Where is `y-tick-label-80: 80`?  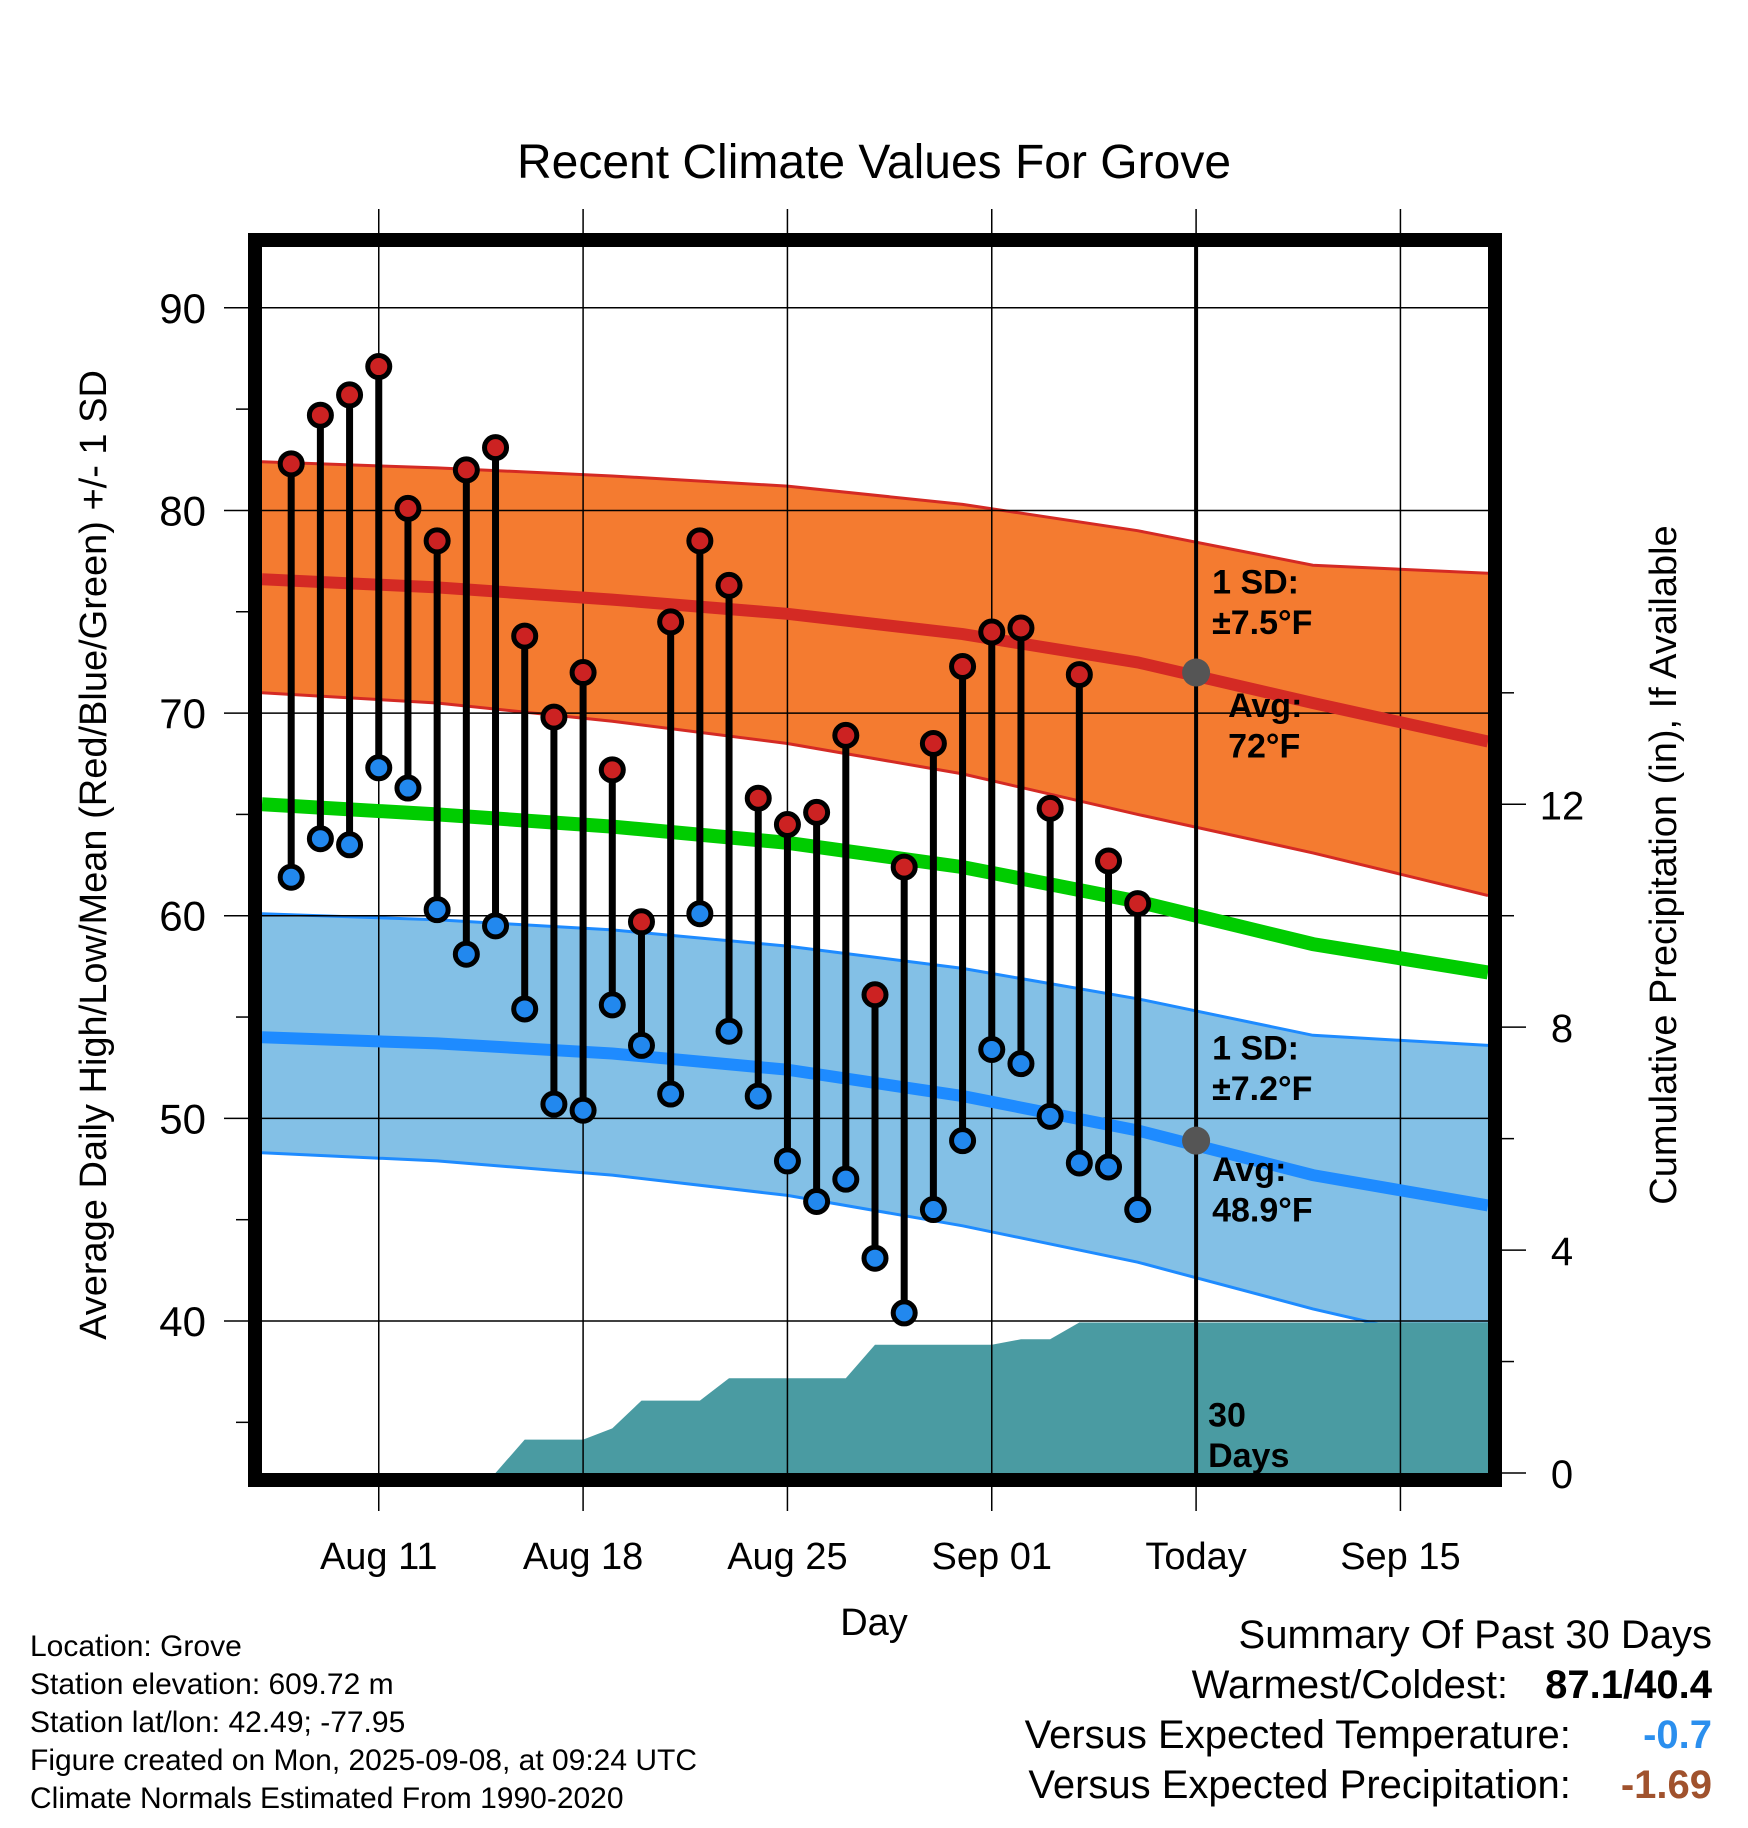
y-tick-label-80: 80 is located at coordinates (182, 510).